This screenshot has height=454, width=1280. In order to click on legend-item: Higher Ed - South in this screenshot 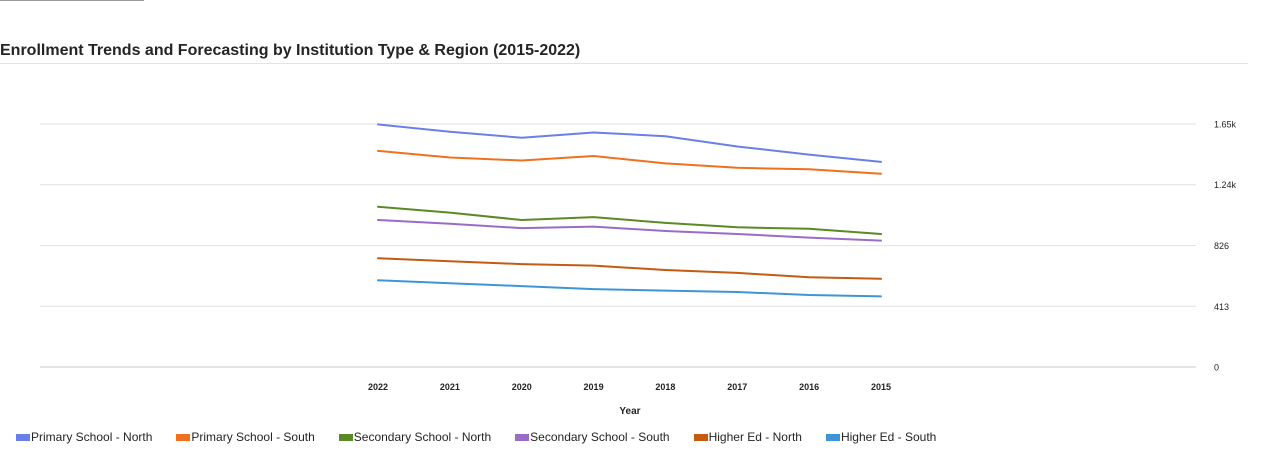, I will do `click(881, 437)`.